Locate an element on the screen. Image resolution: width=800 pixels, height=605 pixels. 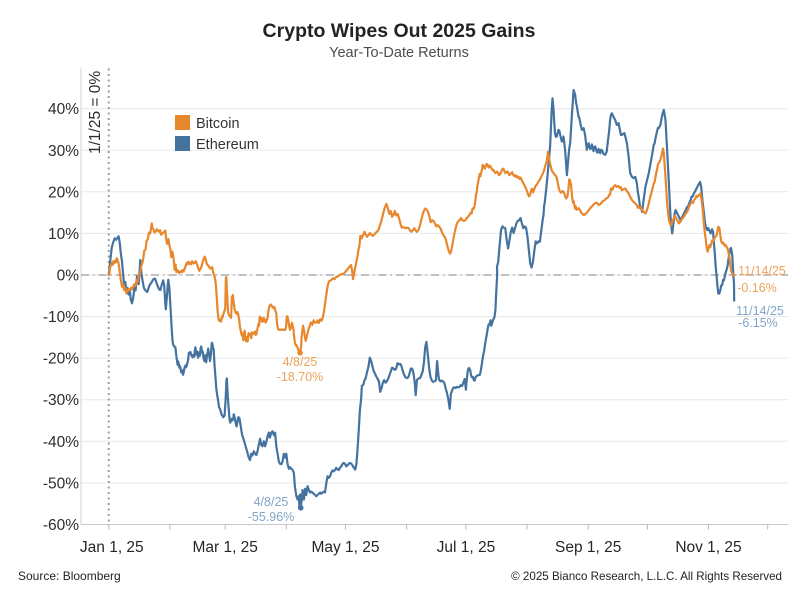
svg-text: -6.15% is located at coordinates (758, 323).